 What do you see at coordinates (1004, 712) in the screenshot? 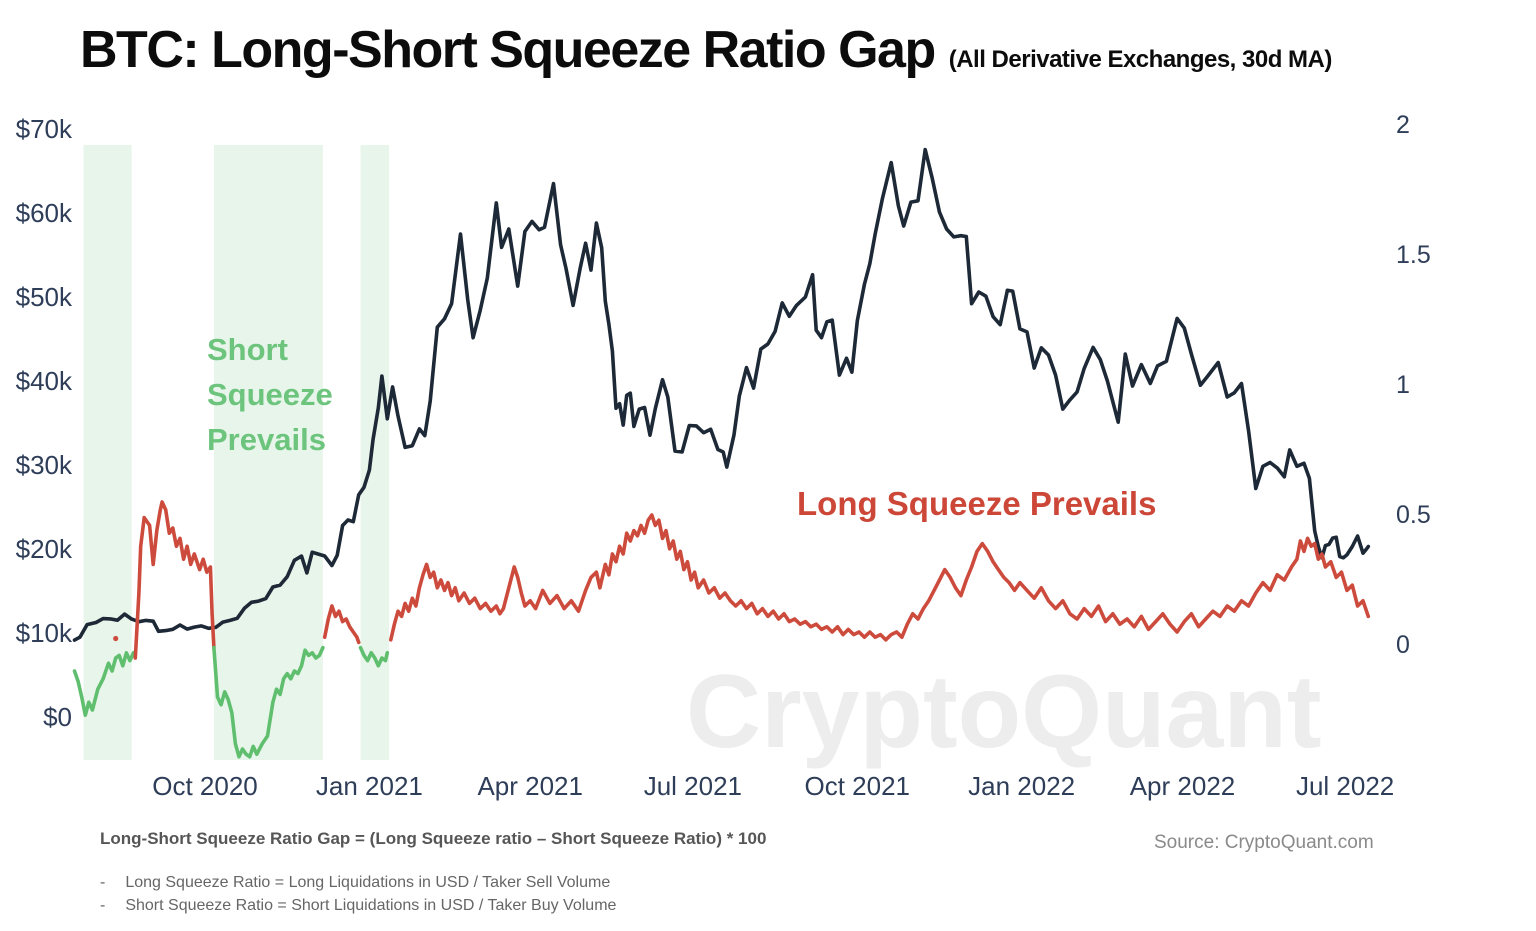
I see `watermark-text: CryptoQuant` at bounding box center [1004, 712].